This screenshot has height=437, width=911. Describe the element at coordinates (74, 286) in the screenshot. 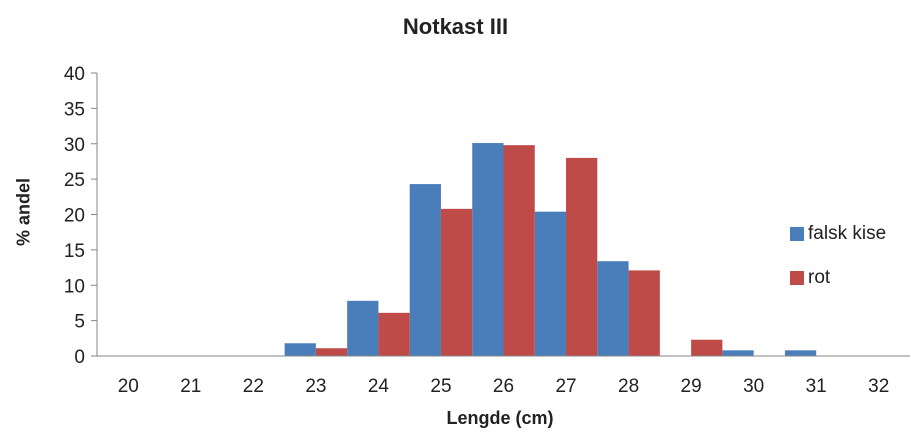

I see `y-tick-label: 10` at that location.